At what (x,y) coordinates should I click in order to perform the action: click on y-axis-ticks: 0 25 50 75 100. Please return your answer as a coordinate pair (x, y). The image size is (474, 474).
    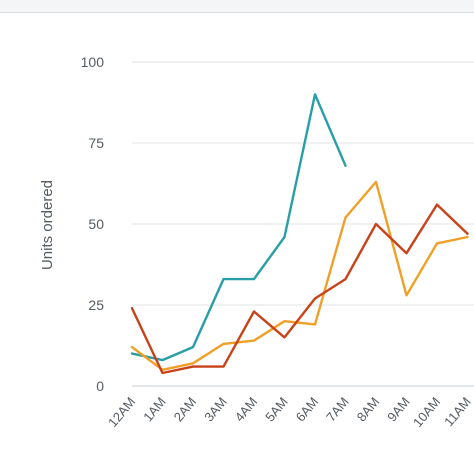
    Looking at the image, I should click on (93, 224).